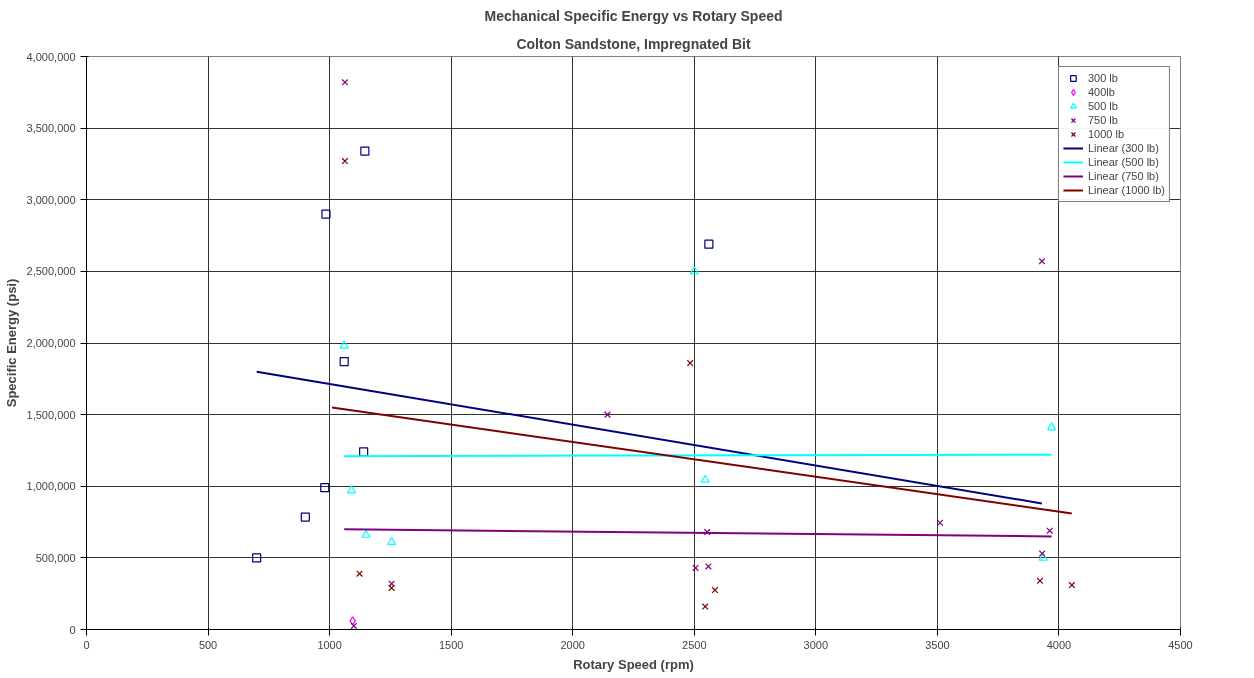 The image size is (1254, 678). What do you see at coordinates (55, 557) in the screenshot?
I see `y-tick-label: 500,000` at bounding box center [55, 557].